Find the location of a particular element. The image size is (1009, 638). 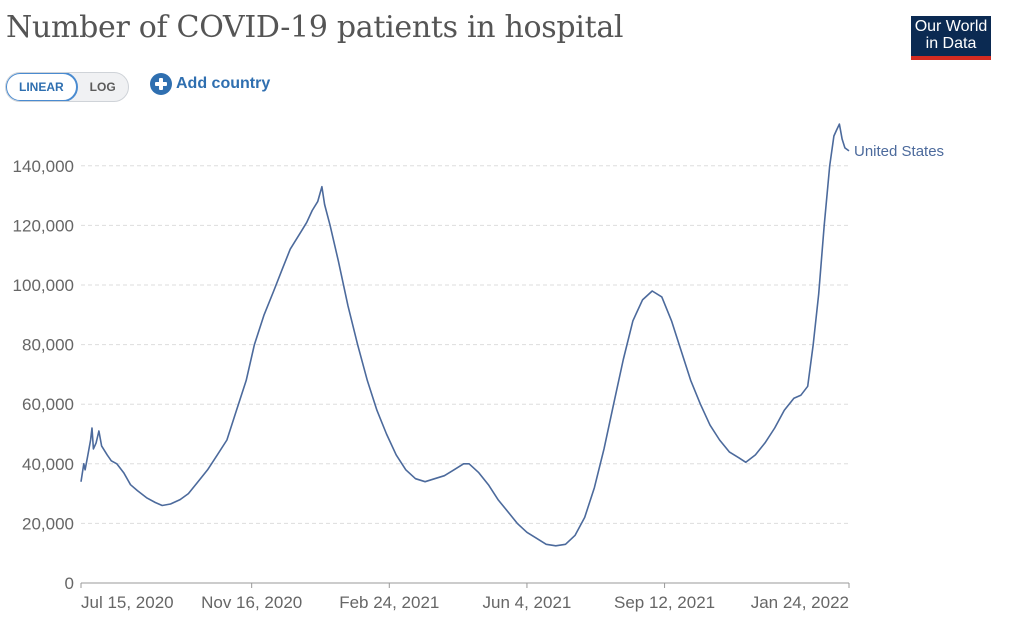

linear-scale-button: LINEAR is located at coordinates (41, 87).